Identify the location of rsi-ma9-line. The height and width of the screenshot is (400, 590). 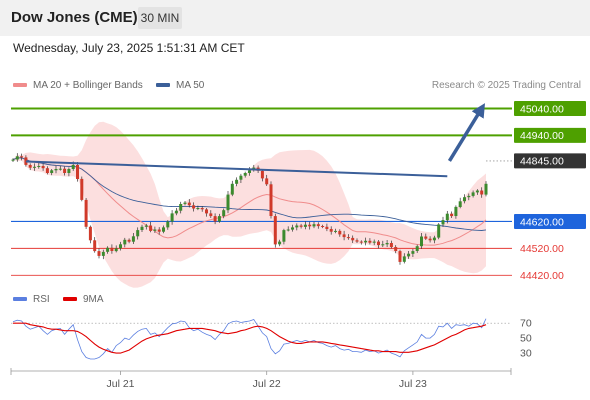
(250, 338).